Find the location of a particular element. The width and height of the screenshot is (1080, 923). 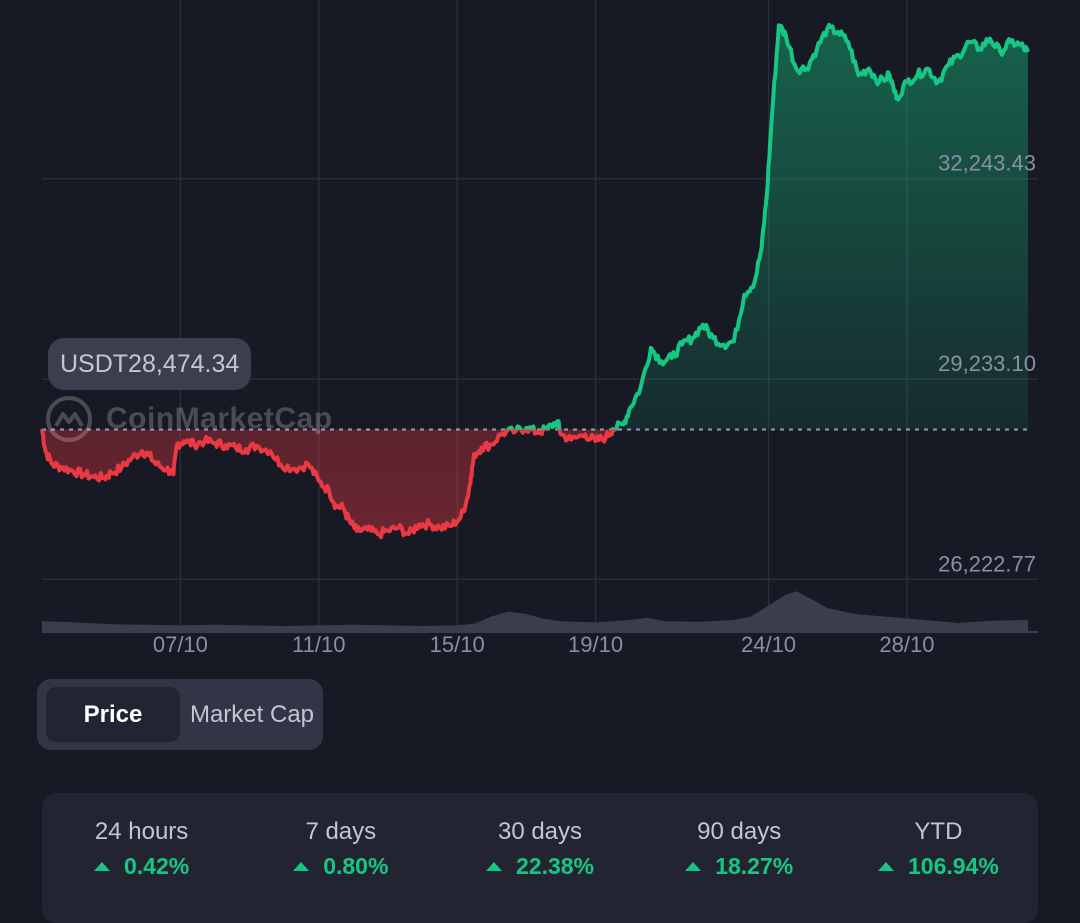

change-7d: 7 days 0.80% is located at coordinates (340, 858).